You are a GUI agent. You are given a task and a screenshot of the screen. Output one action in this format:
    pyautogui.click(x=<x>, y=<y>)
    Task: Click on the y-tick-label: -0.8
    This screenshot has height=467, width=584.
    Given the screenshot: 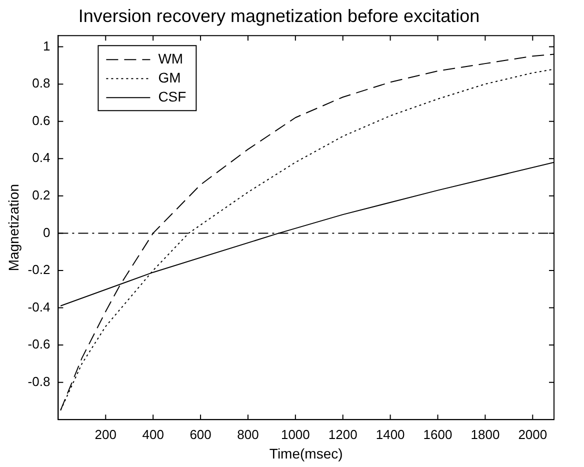 What is the action you would take?
    pyautogui.click(x=39, y=381)
    